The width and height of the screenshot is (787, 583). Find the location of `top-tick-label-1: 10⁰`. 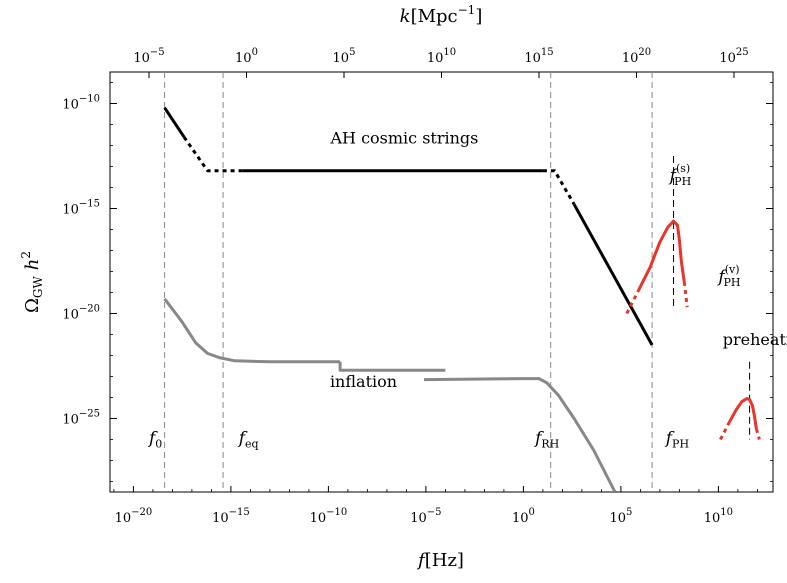

top-tick-label-1: 10⁰ is located at coordinates (246, 56).